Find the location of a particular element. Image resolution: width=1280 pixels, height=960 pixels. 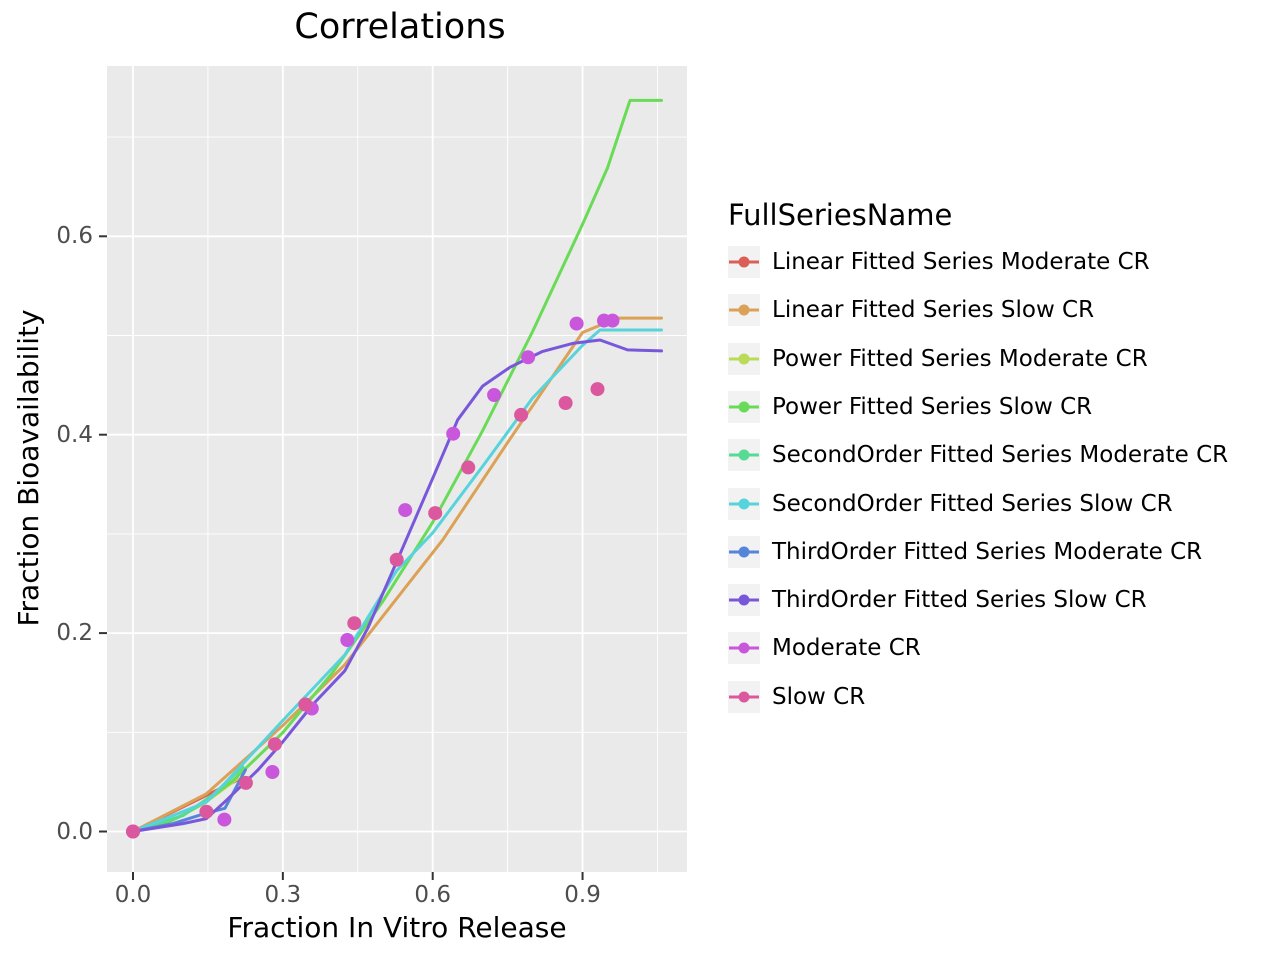

x-axis-title: Fraction In Vitro Release is located at coordinates (397, 927).